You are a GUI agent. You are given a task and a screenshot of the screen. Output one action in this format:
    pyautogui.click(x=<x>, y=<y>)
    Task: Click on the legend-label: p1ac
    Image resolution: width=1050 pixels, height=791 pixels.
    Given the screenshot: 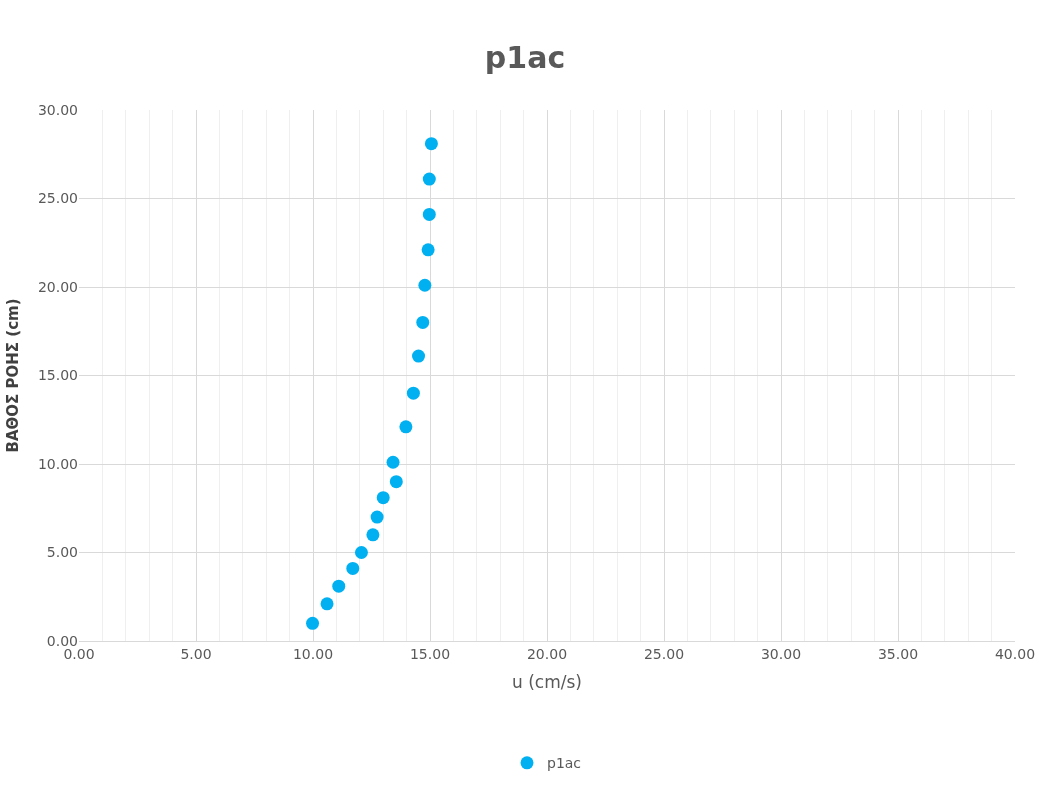 What is the action you would take?
    pyautogui.click(x=564, y=763)
    